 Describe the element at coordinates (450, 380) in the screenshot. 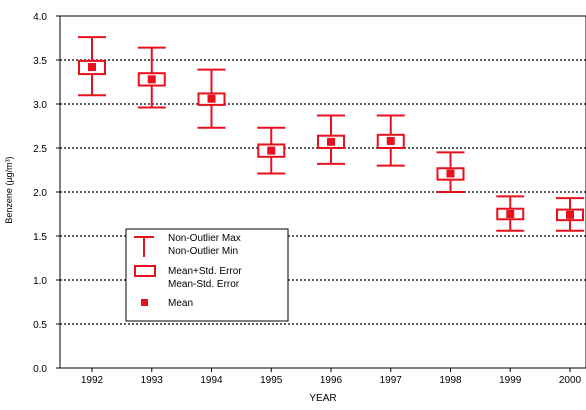

I see `x-tick-label-1998: 1998` at that location.